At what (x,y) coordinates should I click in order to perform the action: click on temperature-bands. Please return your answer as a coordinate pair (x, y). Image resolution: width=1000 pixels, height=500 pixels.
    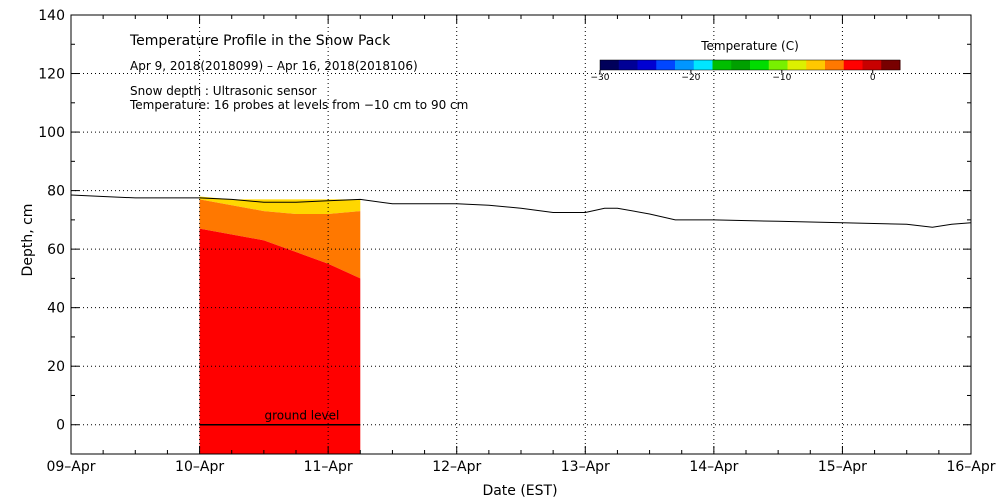
    Looking at the image, I should click on (280, 325).